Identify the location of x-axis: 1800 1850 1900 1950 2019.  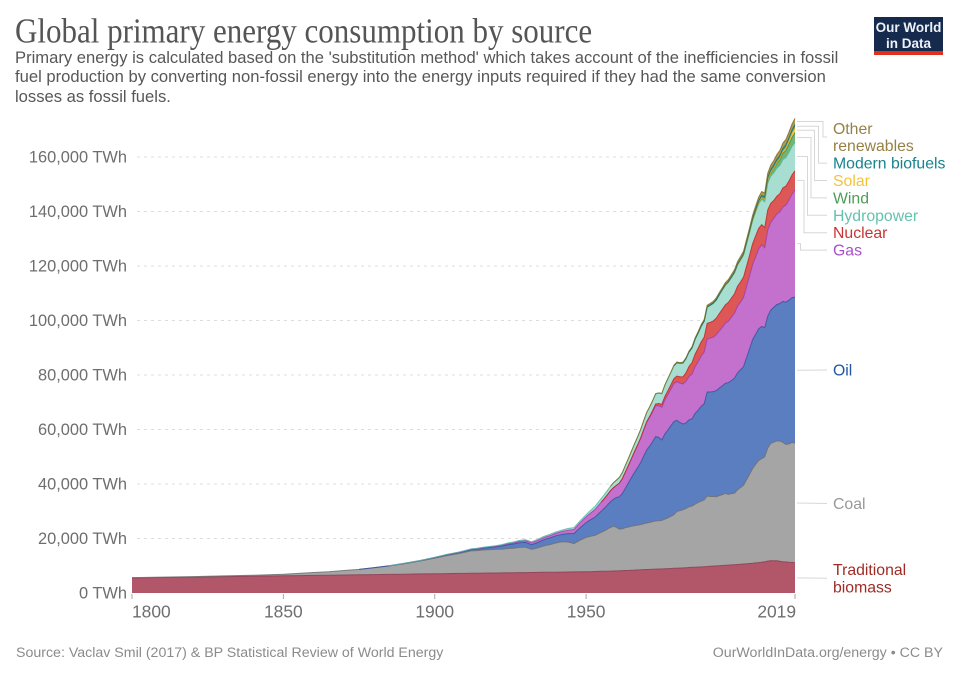
(463, 608).